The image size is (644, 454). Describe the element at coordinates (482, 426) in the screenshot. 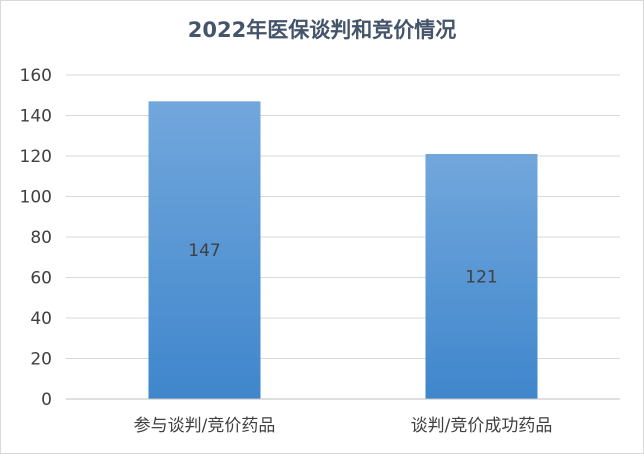

I see `x-category-label: 谈判/竞价成功药品` at that location.